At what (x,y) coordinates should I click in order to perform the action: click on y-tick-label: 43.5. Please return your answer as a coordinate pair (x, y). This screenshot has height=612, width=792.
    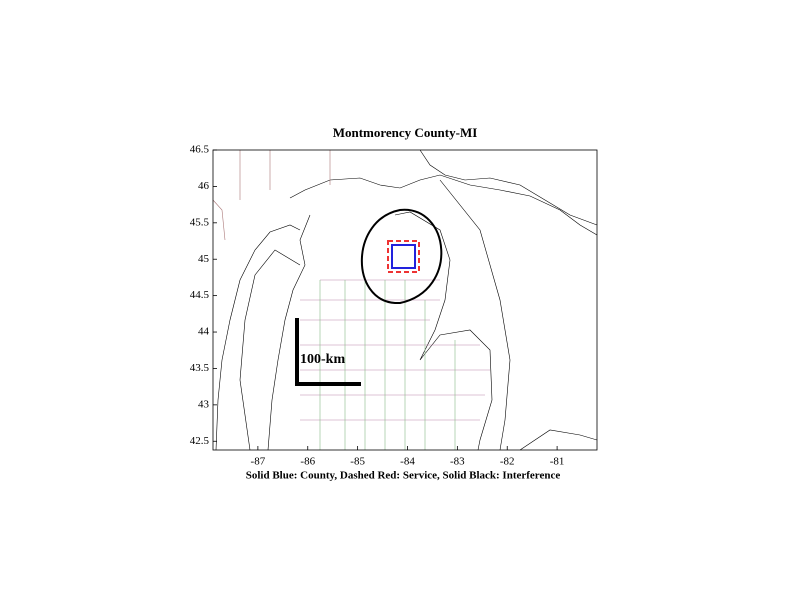
    Looking at the image, I should click on (200, 368).